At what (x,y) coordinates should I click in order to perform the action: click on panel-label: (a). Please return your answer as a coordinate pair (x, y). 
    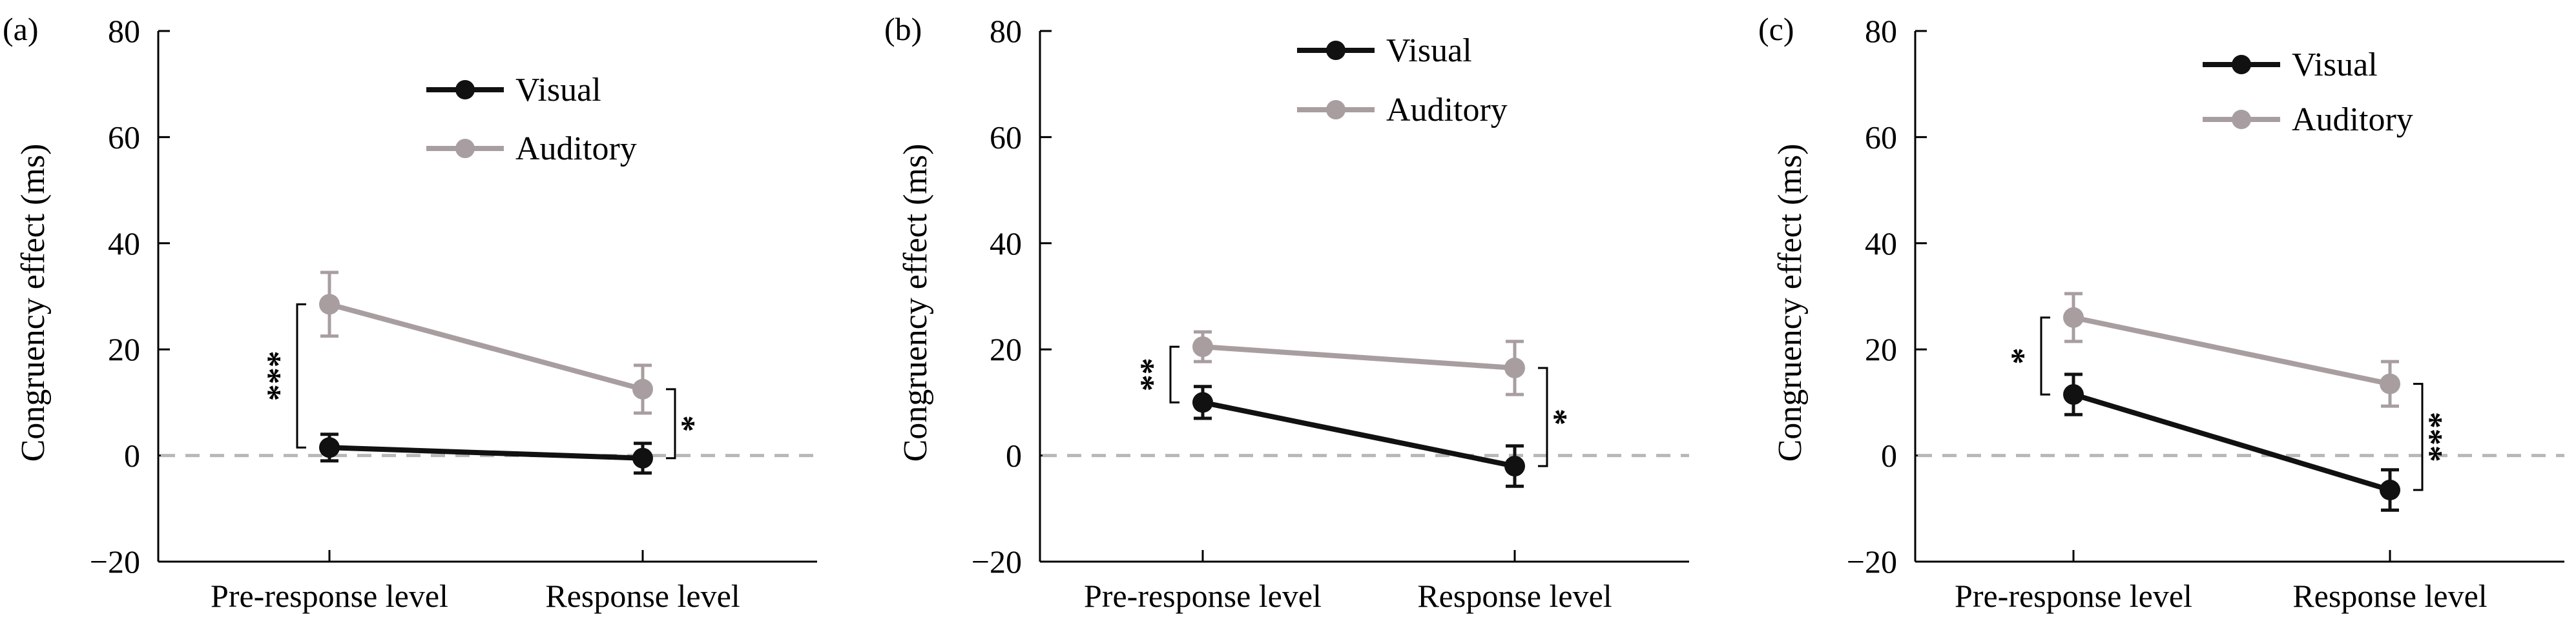
    Looking at the image, I should click on (21, 29).